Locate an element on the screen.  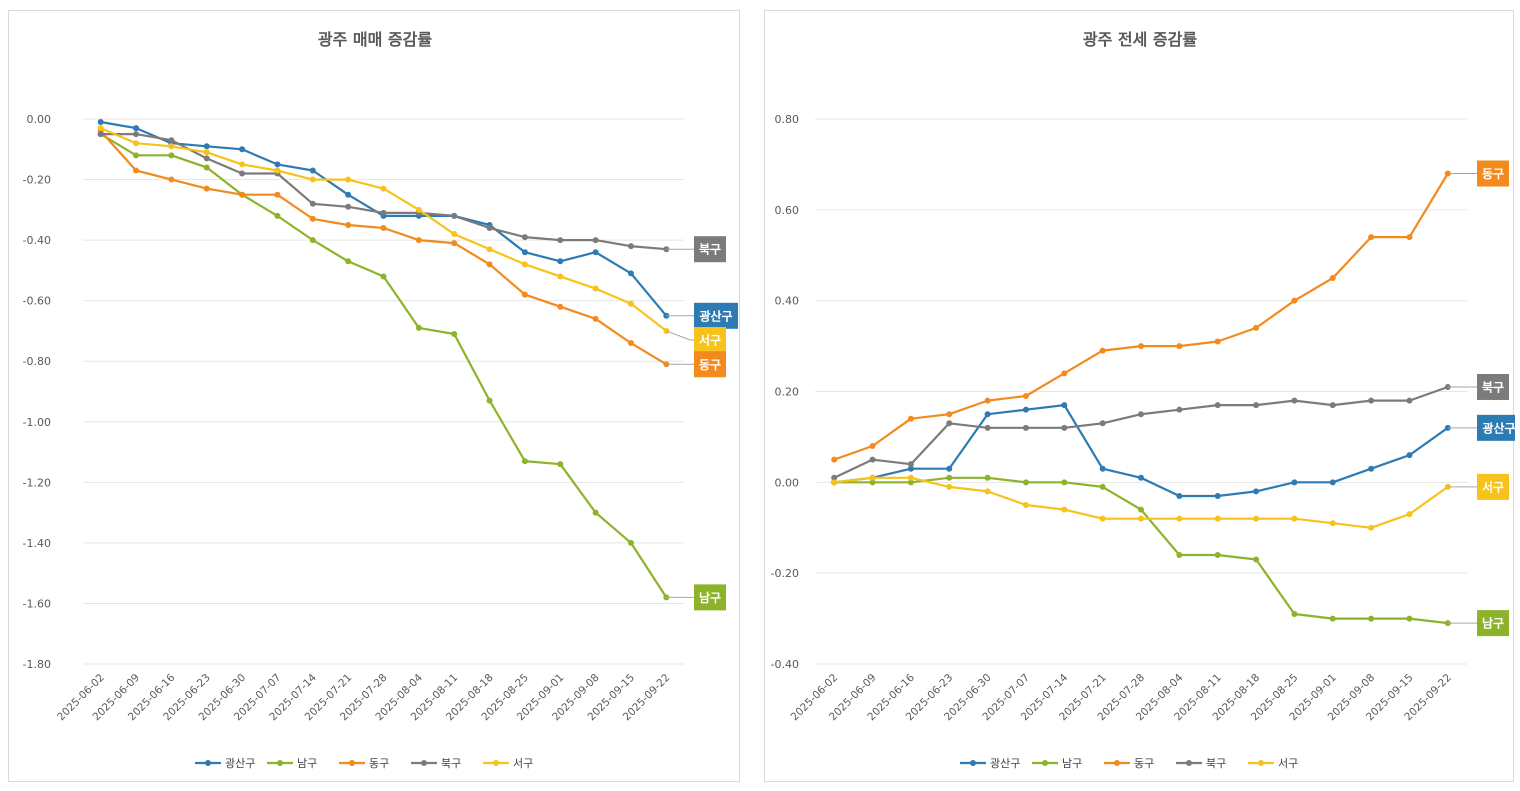
chart-1-y-tick-label: 0.40 is located at coordinates (787, 301).